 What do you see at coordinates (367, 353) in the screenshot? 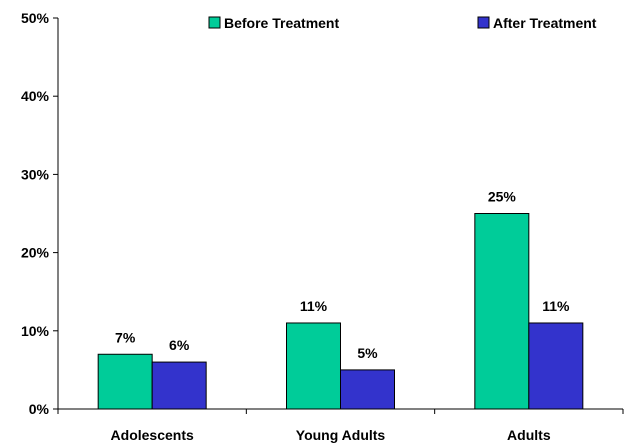
I see `data-label: 5%` at bounding box center [367, 353].